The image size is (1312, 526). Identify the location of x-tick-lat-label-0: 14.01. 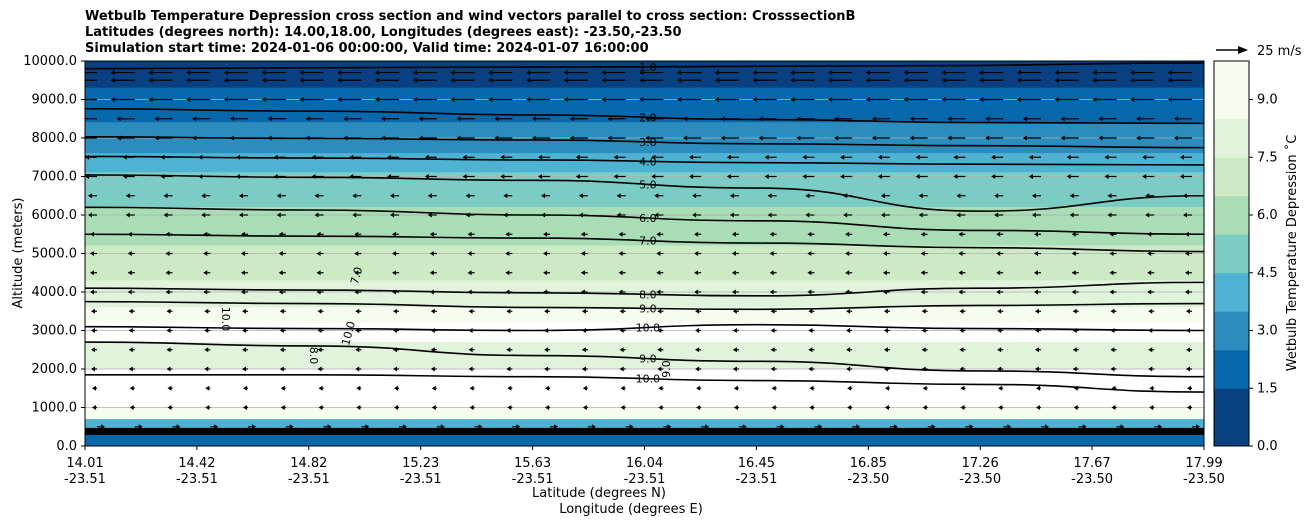
(84, 463).